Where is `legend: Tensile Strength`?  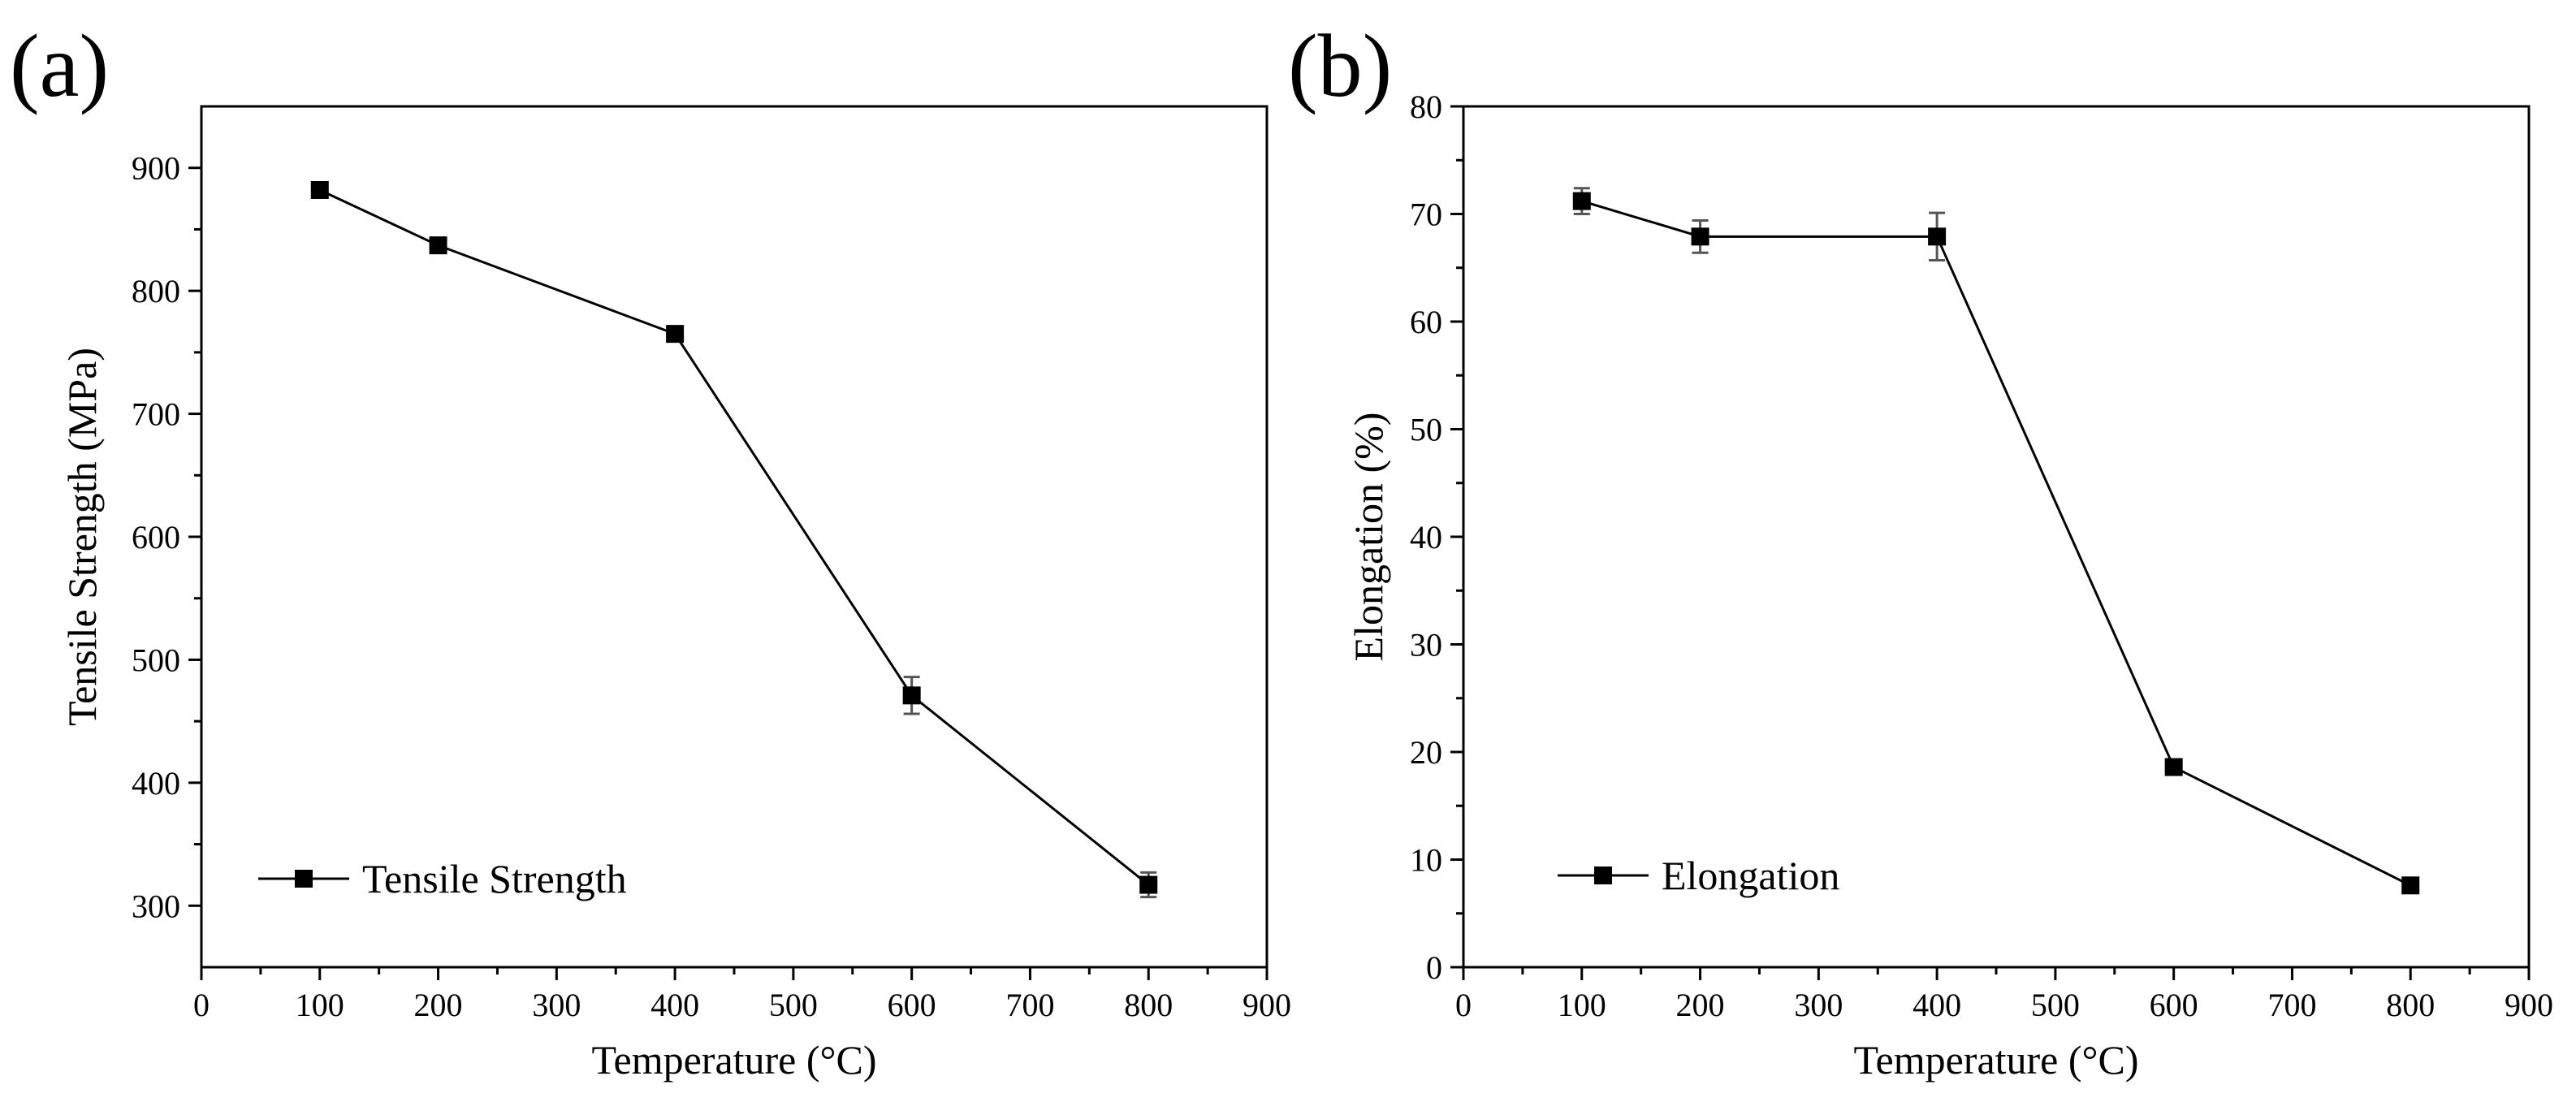 legend: Tensile Strength is located at coordinates (443, 878).